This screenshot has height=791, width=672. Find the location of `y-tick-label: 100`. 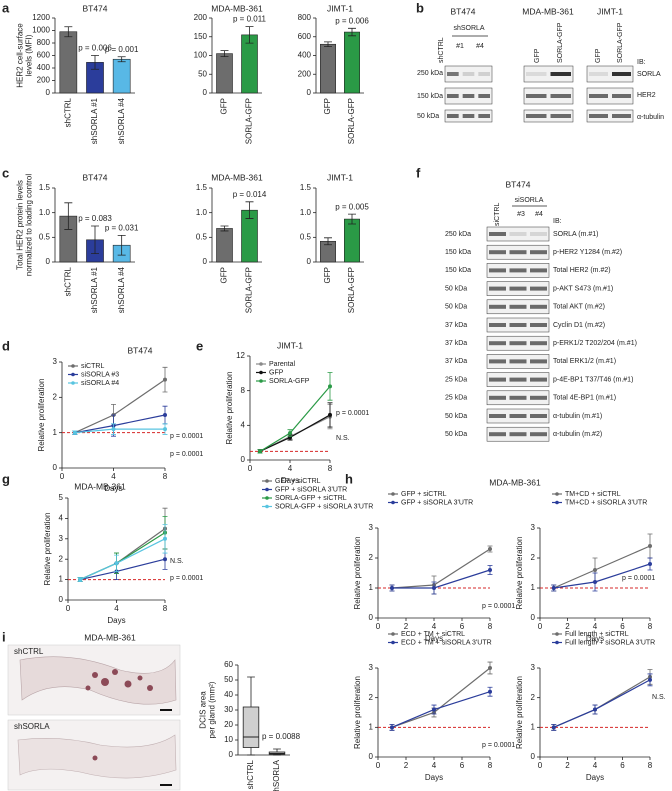

y-tick-label: 100 is located at coordinates (201, 55).